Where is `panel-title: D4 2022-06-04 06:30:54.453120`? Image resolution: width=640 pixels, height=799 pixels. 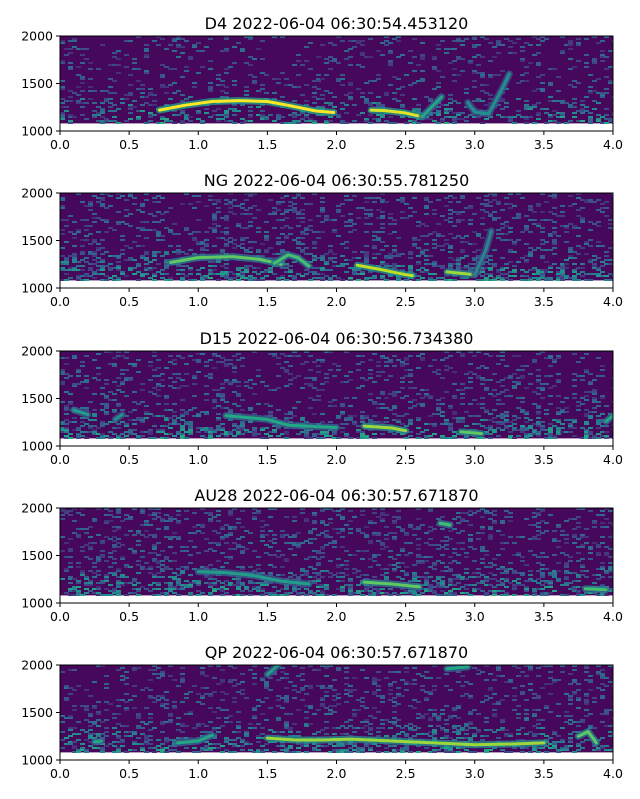 panel-title: D4 2022-06-04 06:30:54.453120 is located at coordinates (337, 23).